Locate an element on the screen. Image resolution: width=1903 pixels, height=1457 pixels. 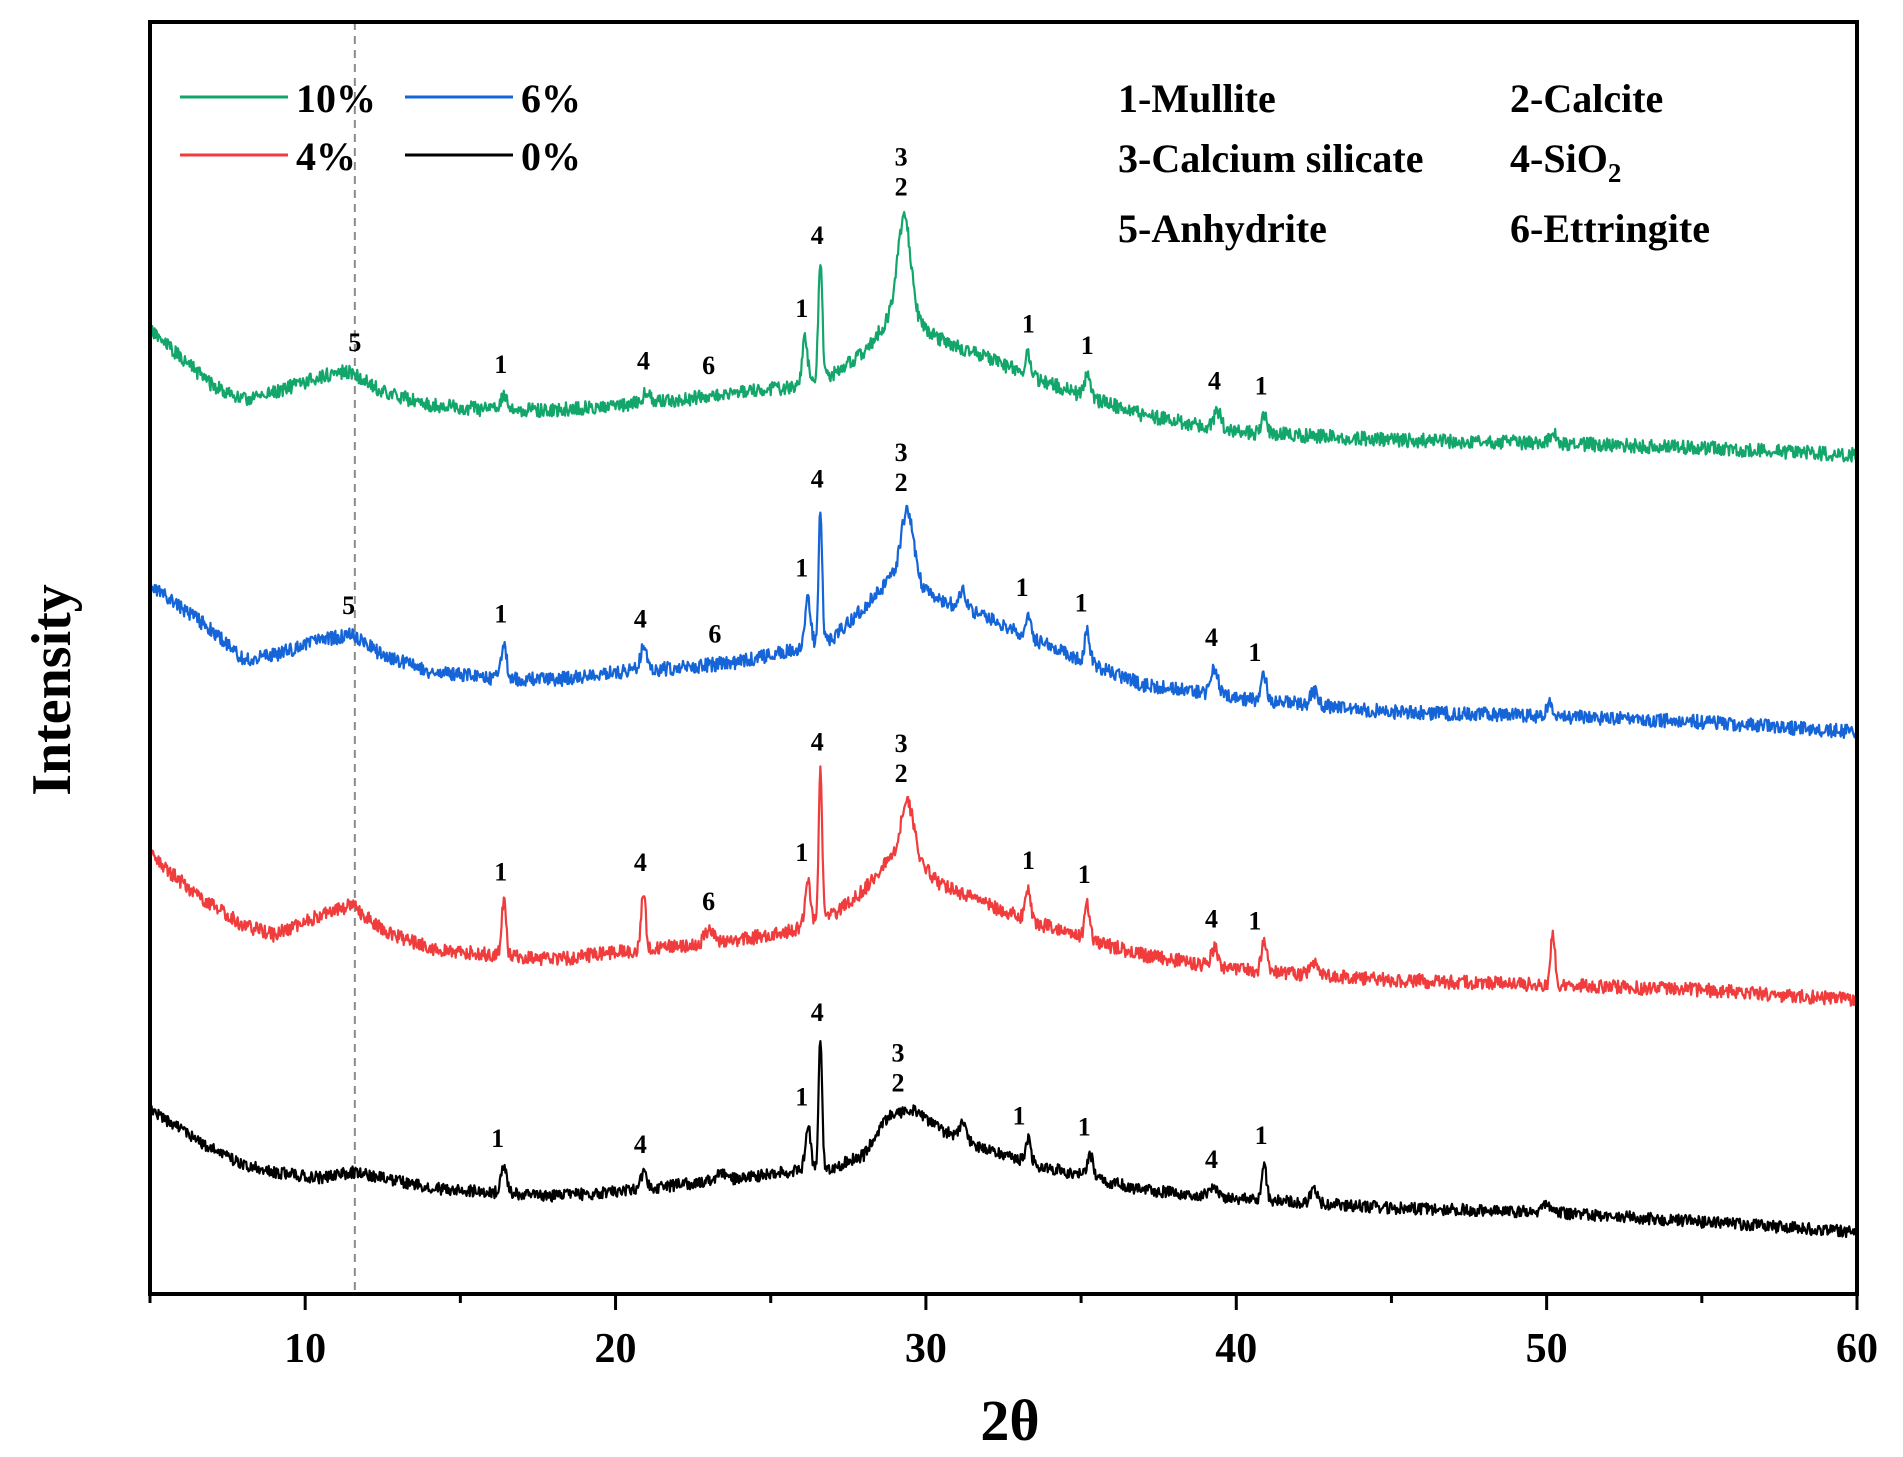
x-tick-label: 30 is located at coordinates (926, 1349).